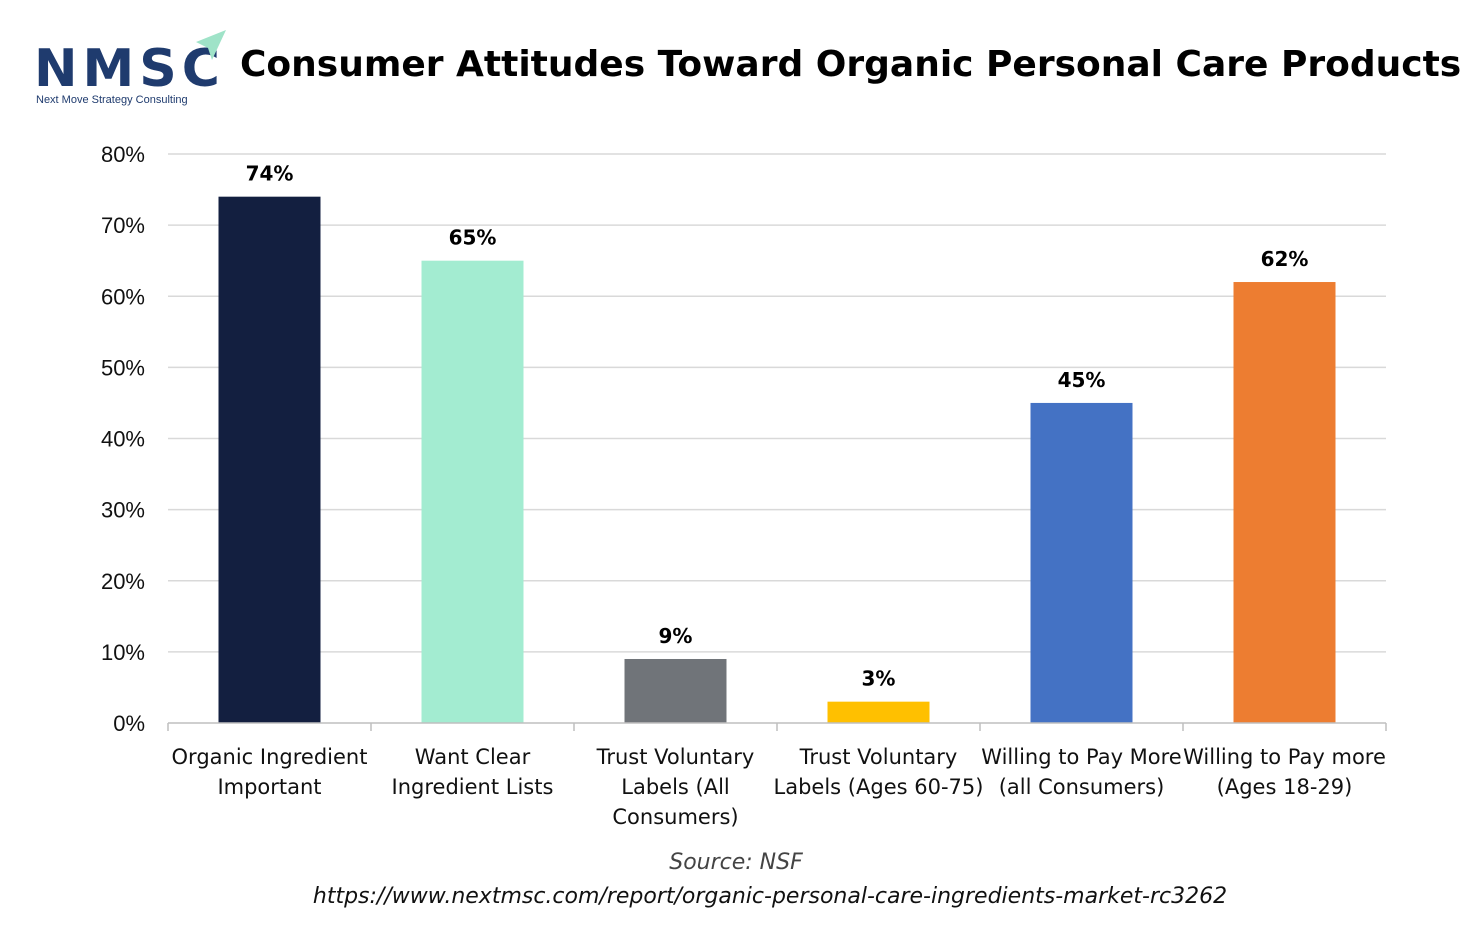 This screenshot has height=930, width=1472. I want to click on x-tick-label: Willing to Pay more (Ages 18-29), so click(1284, 772).